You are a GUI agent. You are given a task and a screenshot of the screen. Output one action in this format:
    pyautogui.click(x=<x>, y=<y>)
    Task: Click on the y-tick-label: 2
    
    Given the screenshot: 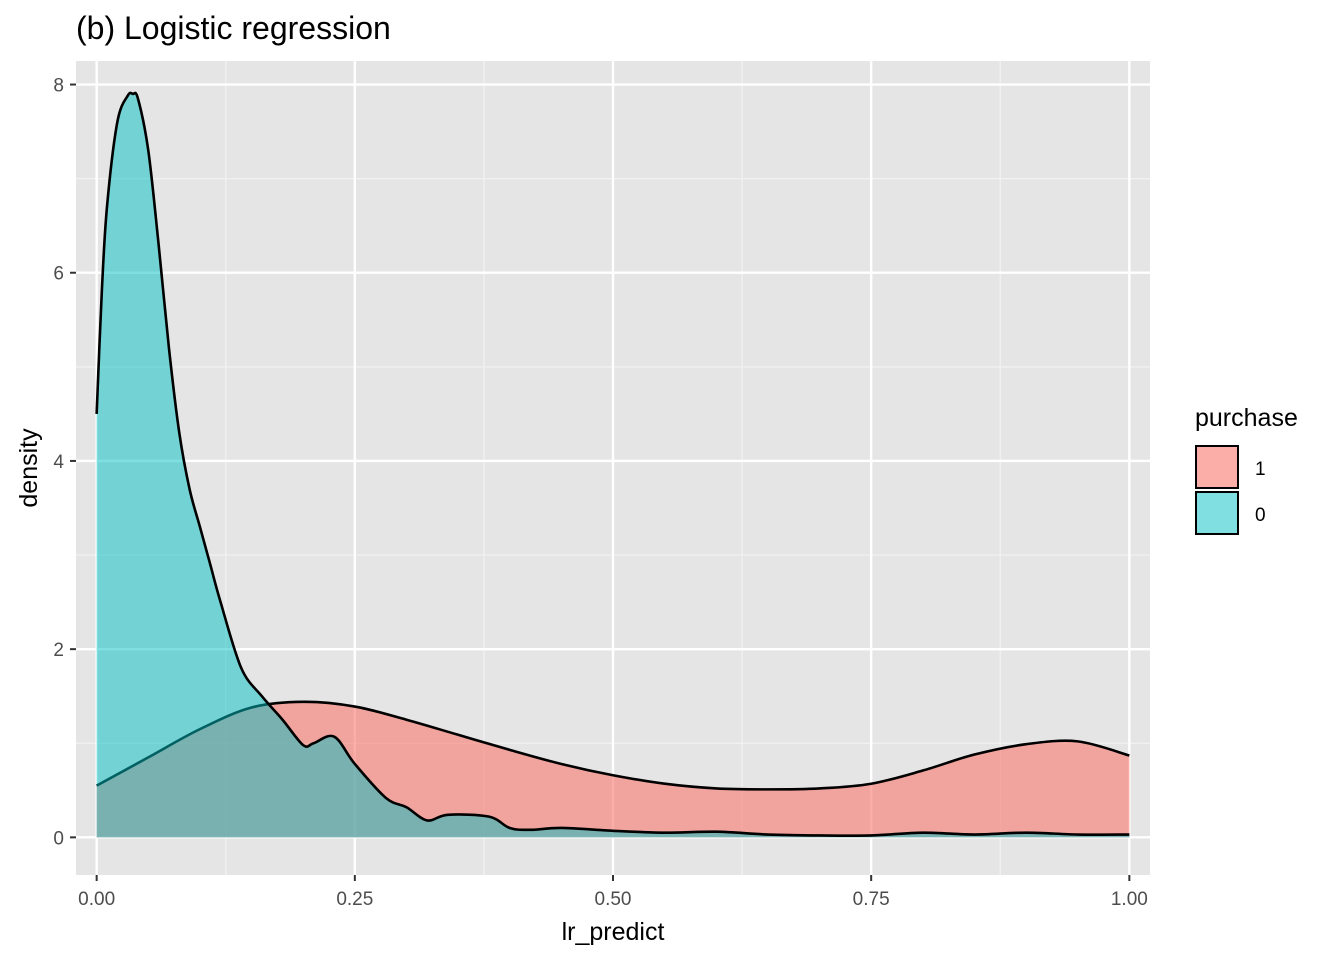 What is the action you would take?
    pyautogui.click(x=58, y=650)
    